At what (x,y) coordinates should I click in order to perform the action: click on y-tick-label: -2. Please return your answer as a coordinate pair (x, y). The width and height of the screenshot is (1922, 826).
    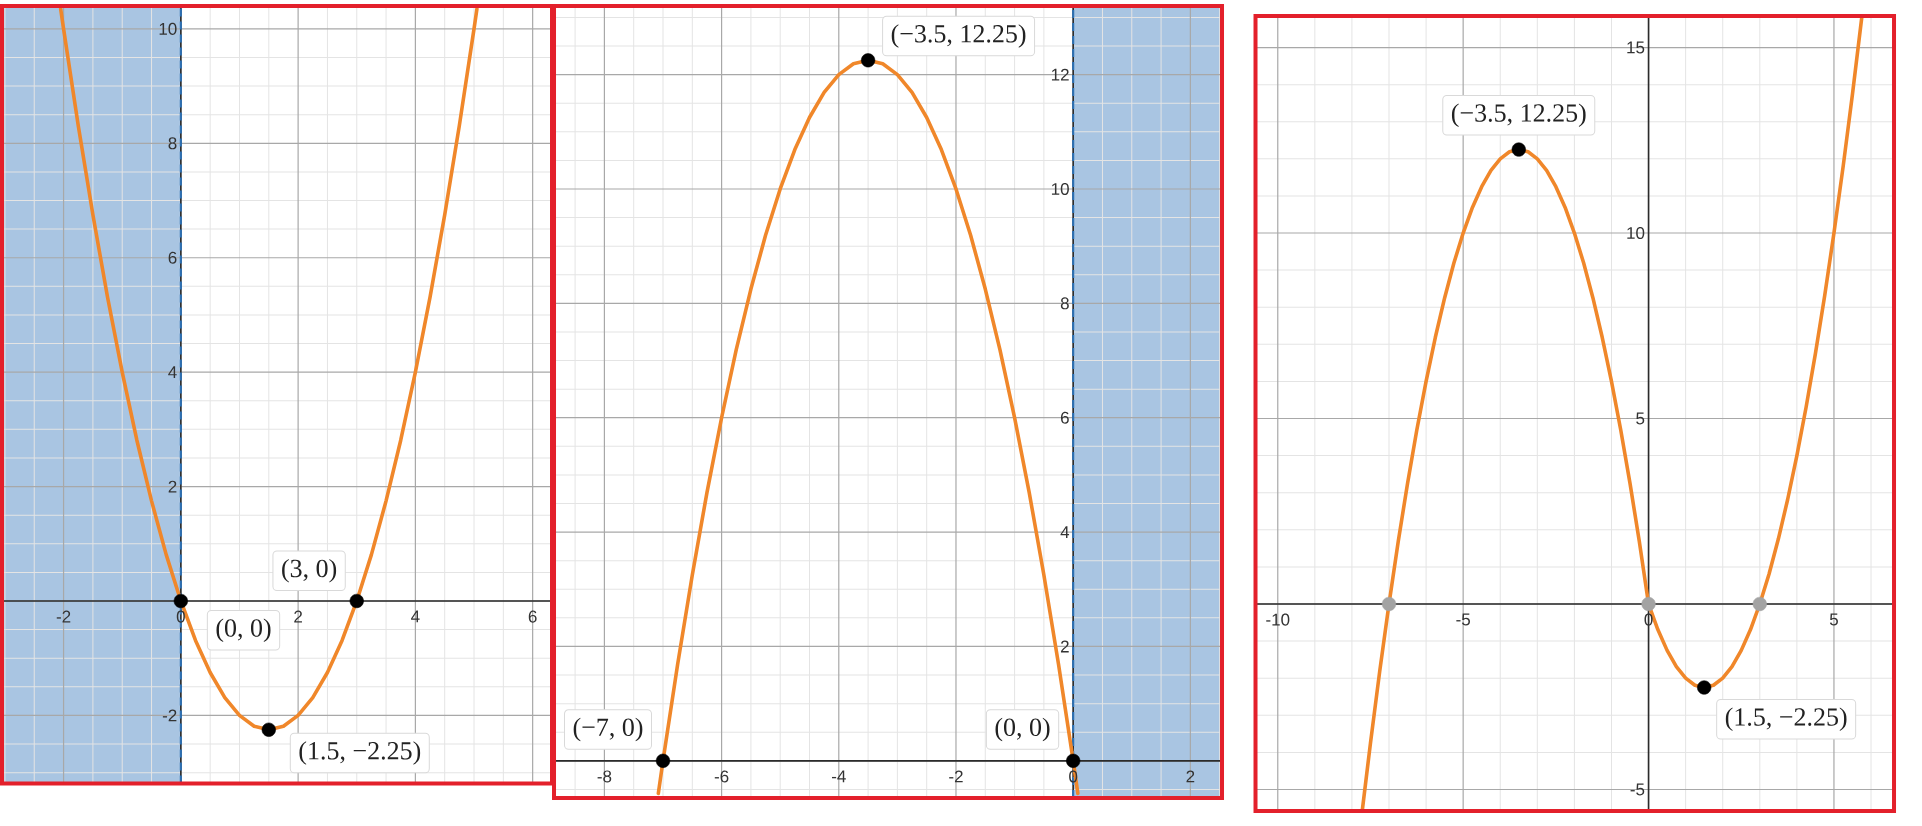
    Looking at the image, I should click on (169, 715).